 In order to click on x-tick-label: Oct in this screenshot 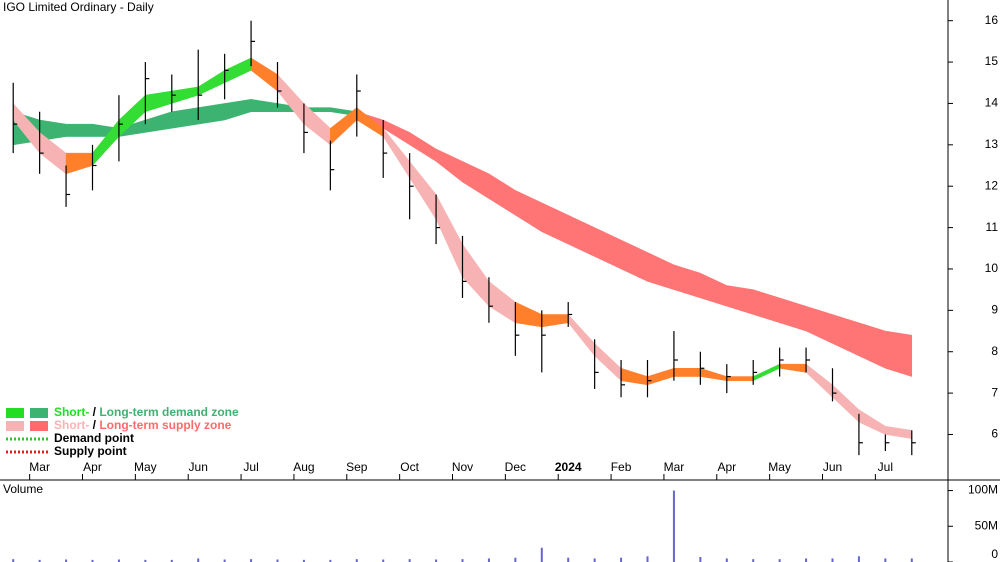, I will do `click(409, 467)`.